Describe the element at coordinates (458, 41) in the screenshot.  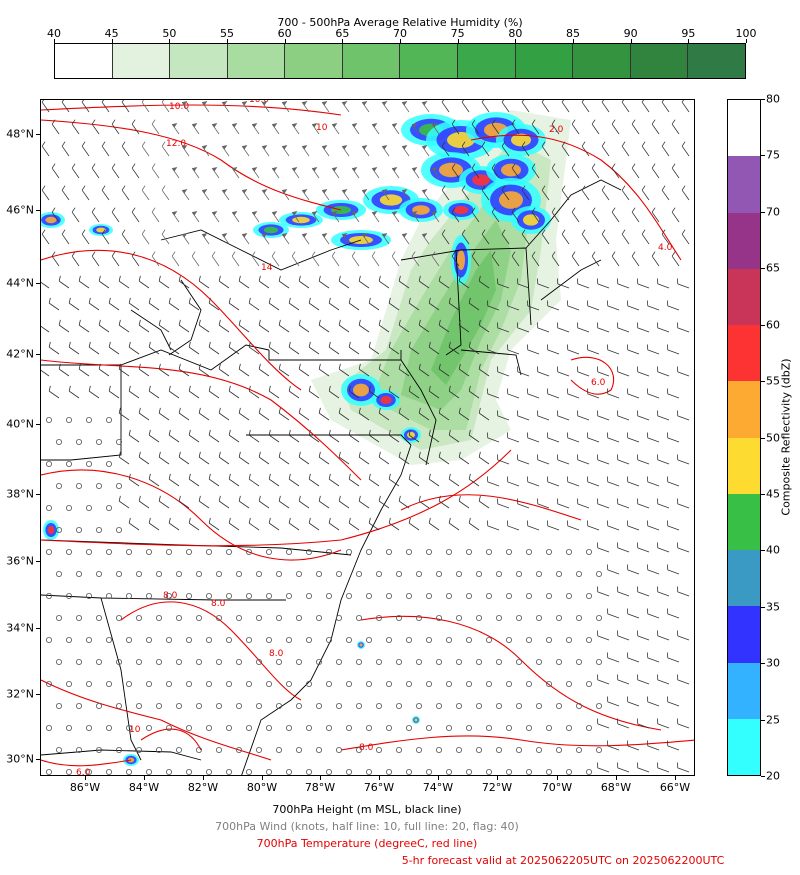
I see `rh-tick-mark` at that location.